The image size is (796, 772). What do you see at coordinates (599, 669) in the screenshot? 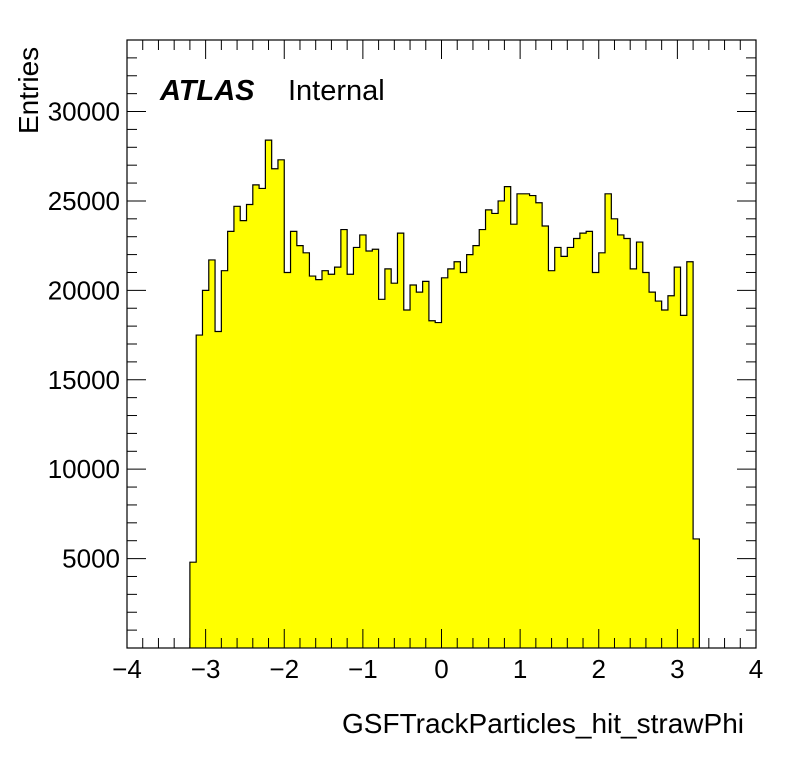
I see `x-tick-label: 2` at bounding box center [599, 669].